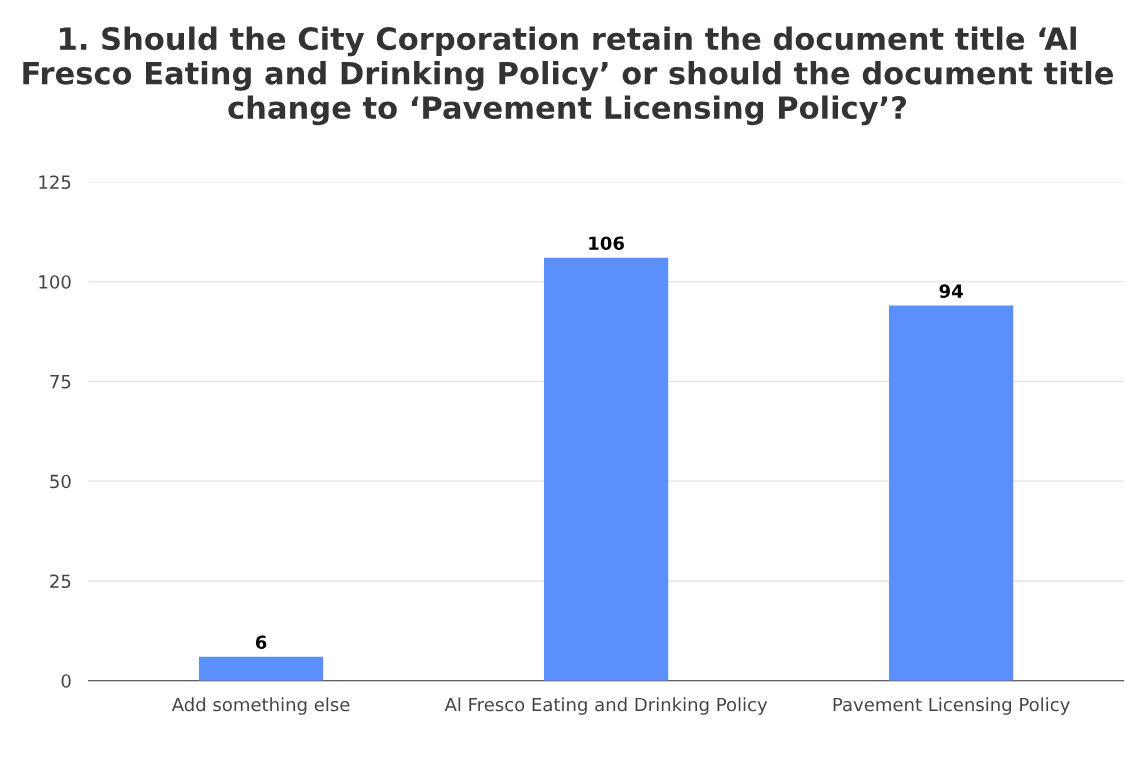 The height and width of the screenshot is (758, 1135). I want to click on chart-title: 1. Should the City Corporation retain the document title ‘Al Fresco Eating and Drinking Policy’ or should the document title change to ‘Pavement Licensing Policy’?, so click(568, 76).